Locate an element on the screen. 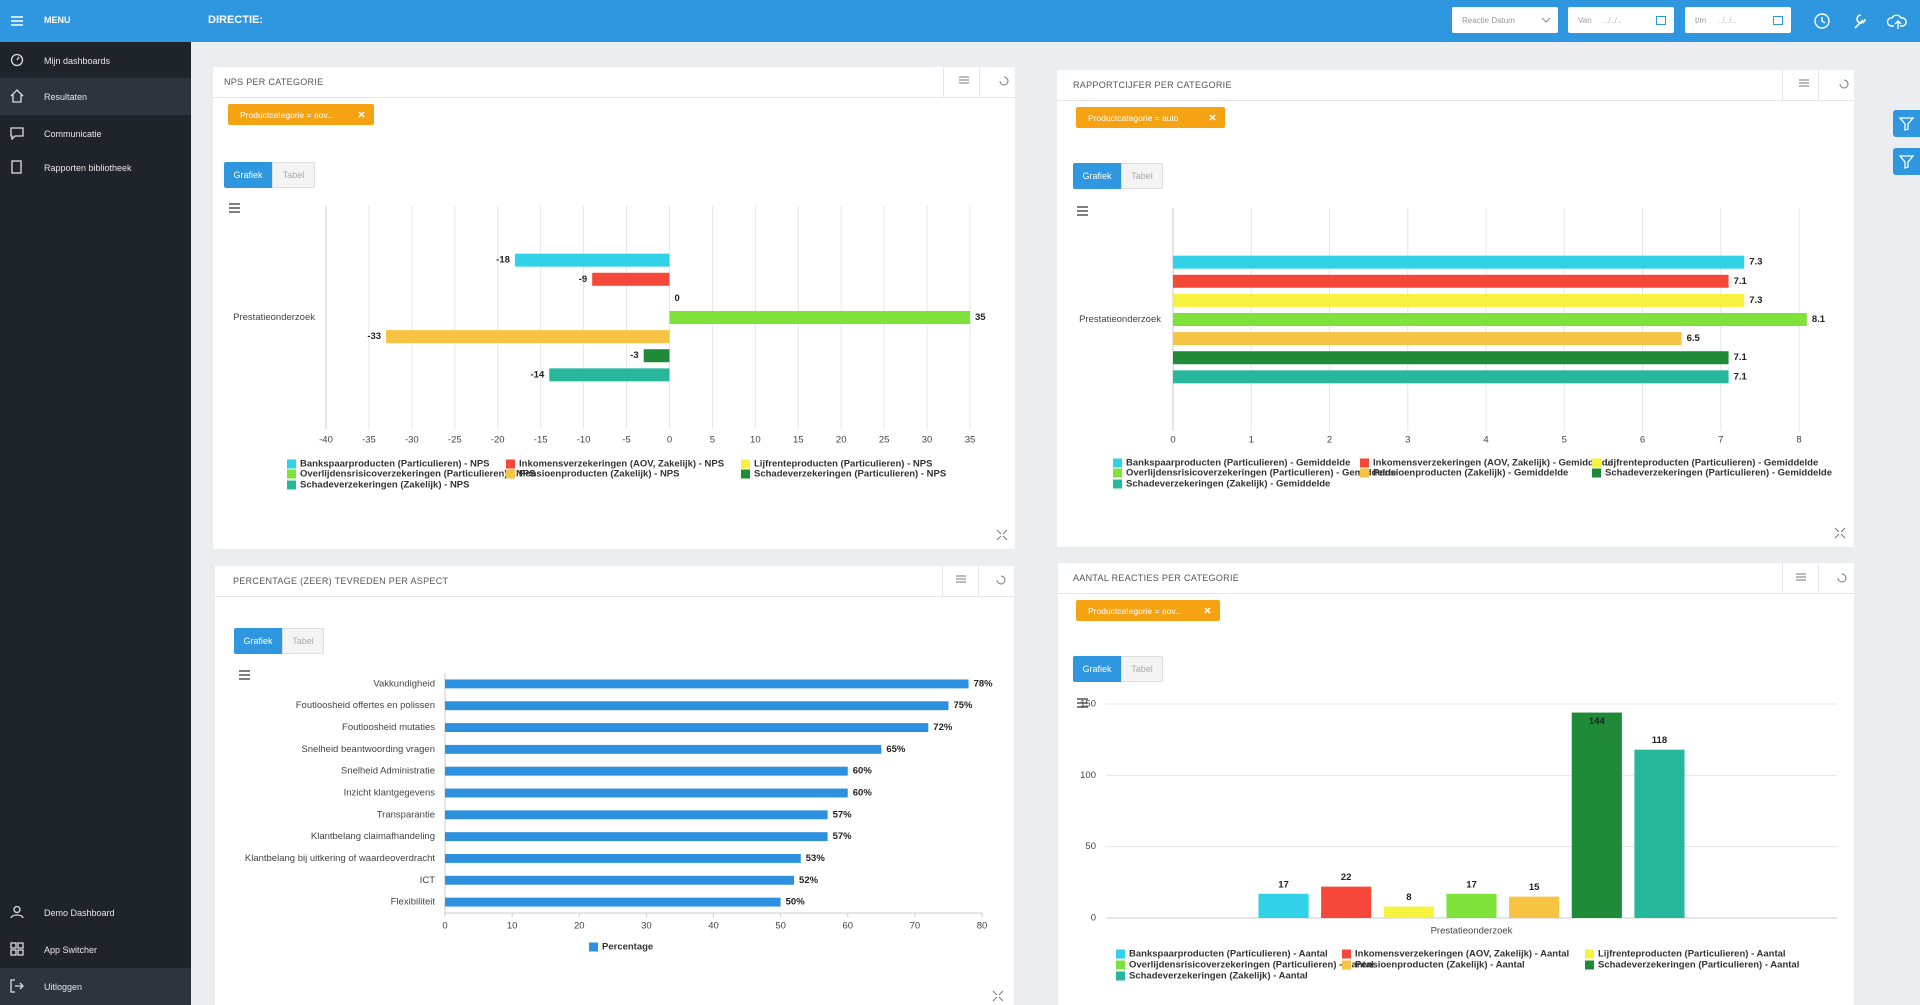  page-title: DIRECTIE: is located at coordinates (235, 20).